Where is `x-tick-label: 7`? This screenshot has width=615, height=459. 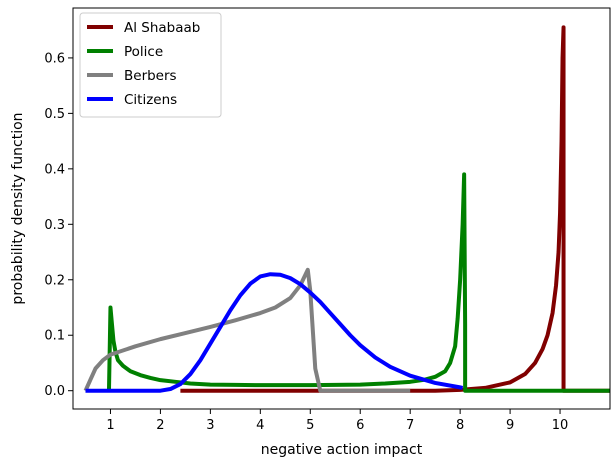
x-tick-label: 7 is located at coordinates (410, 425).